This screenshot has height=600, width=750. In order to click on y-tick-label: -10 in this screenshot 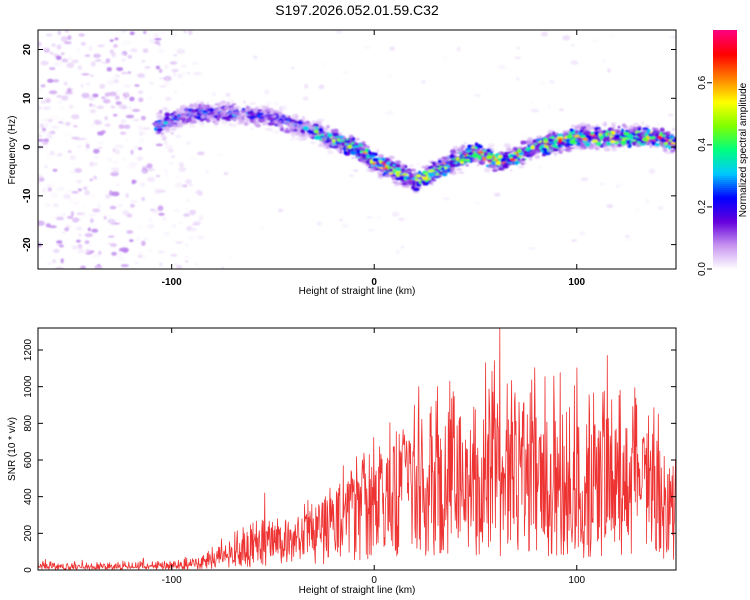, I will do `click(27, 195)`.